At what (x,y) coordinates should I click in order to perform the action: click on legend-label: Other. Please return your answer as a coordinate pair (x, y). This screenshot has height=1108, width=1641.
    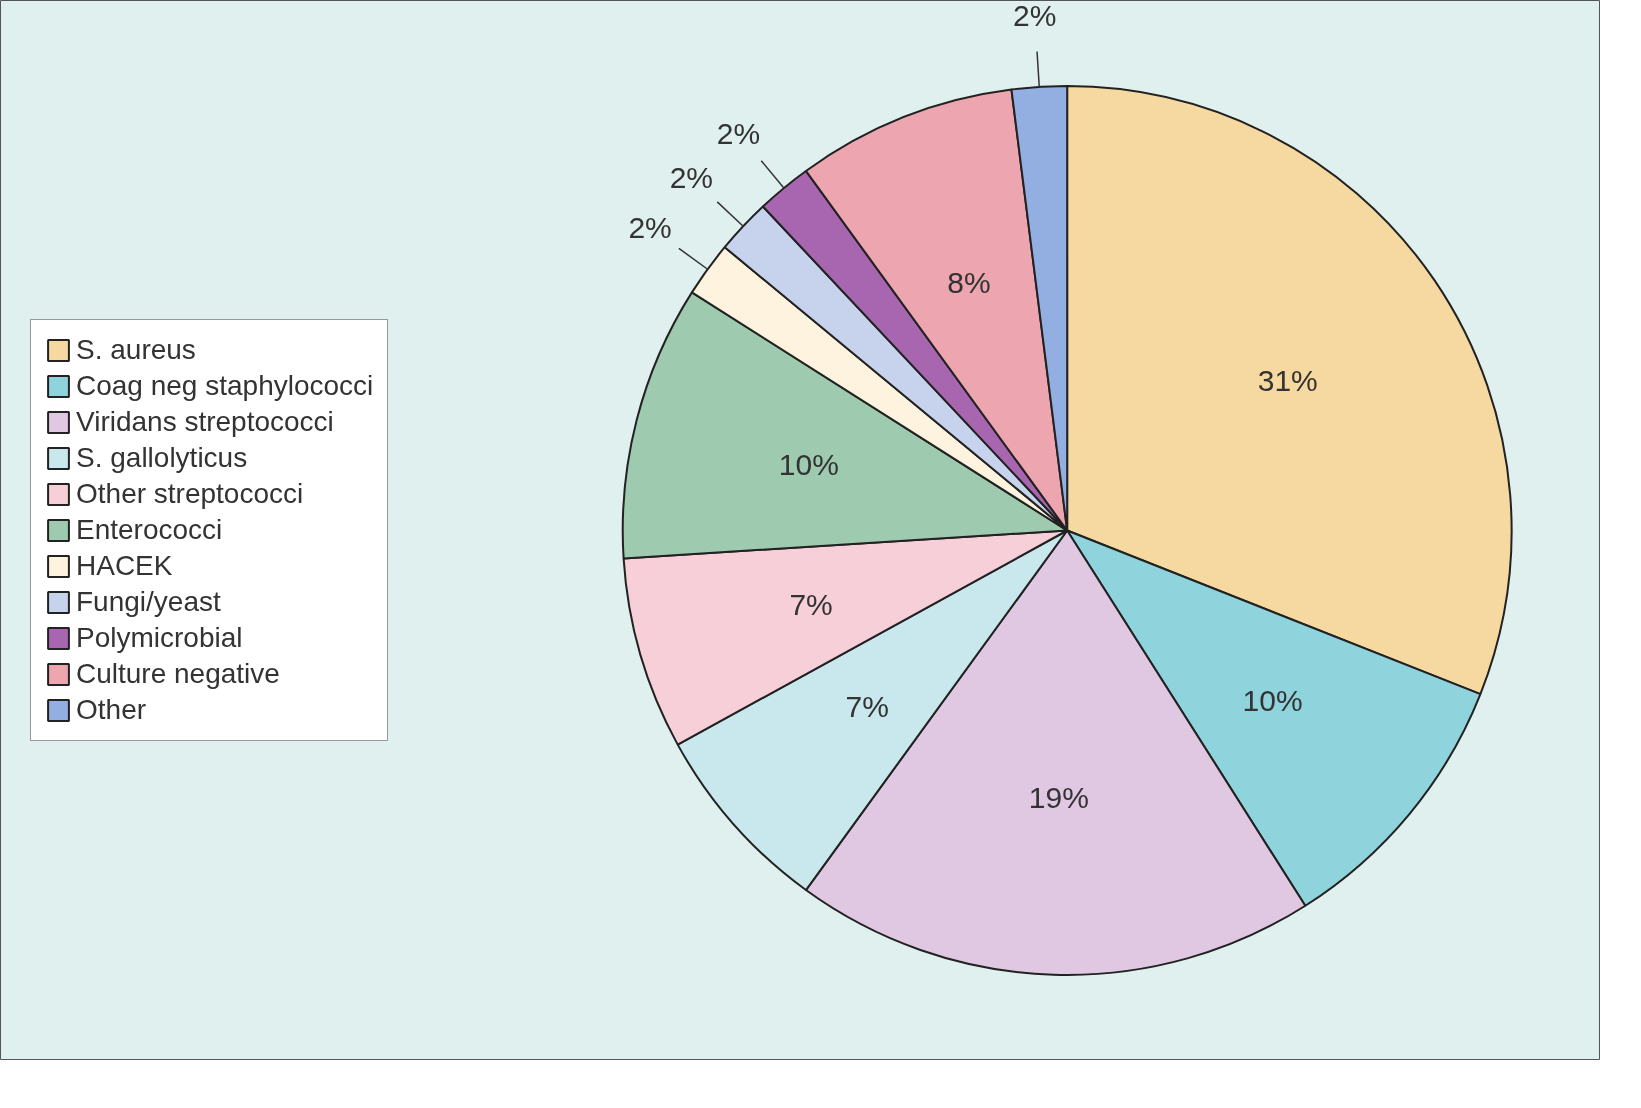
    Looking at the image, I should click on (111, 710).